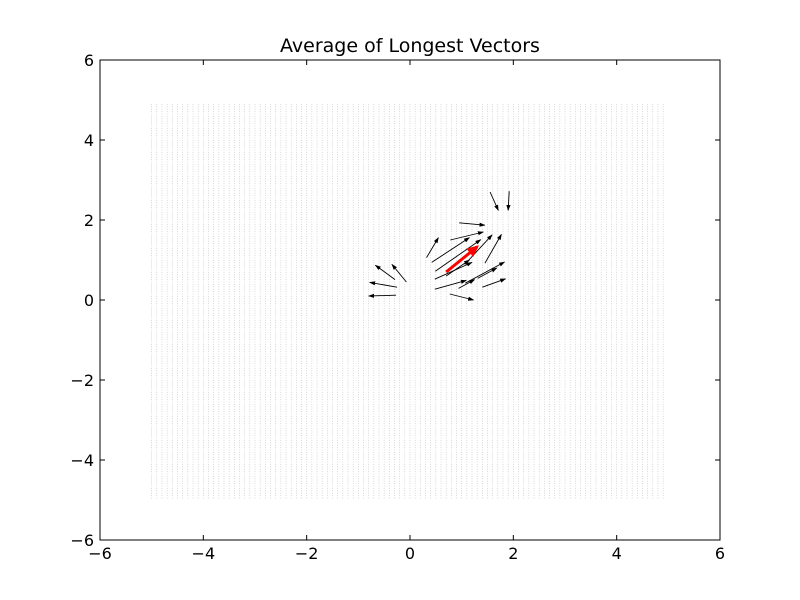 The height and width of the screenshot is (600, 800). I want to click on y-tick-label: 6, so click(89, 60).